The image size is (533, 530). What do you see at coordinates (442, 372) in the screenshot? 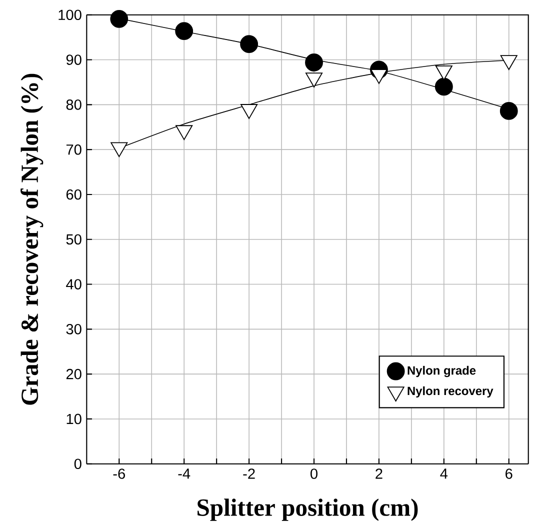
I see `legend-label: Nylon grade` at bounding box center [442, 372].